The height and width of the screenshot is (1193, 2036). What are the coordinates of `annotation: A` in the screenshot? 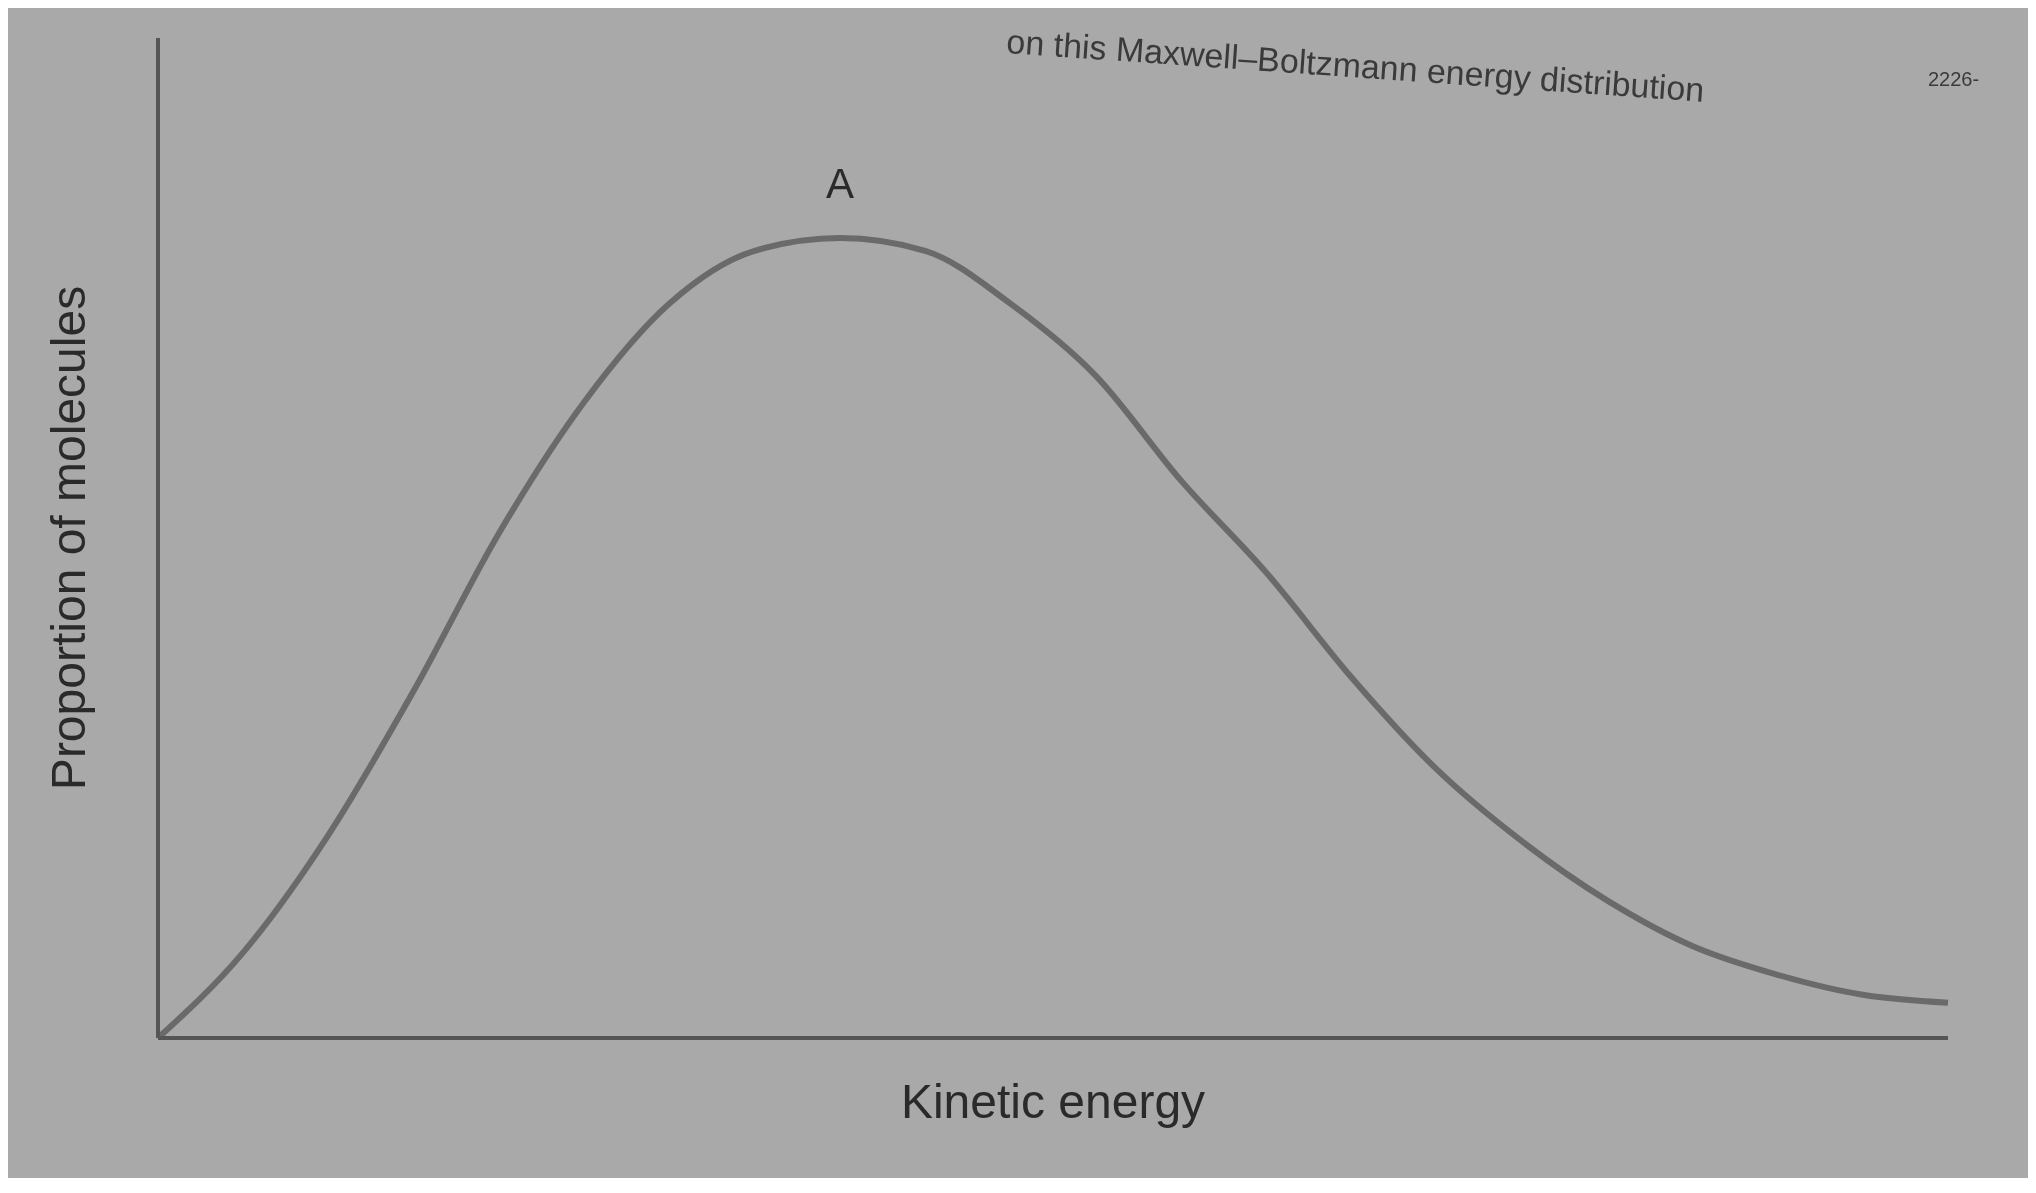 It's located at (839, 183).